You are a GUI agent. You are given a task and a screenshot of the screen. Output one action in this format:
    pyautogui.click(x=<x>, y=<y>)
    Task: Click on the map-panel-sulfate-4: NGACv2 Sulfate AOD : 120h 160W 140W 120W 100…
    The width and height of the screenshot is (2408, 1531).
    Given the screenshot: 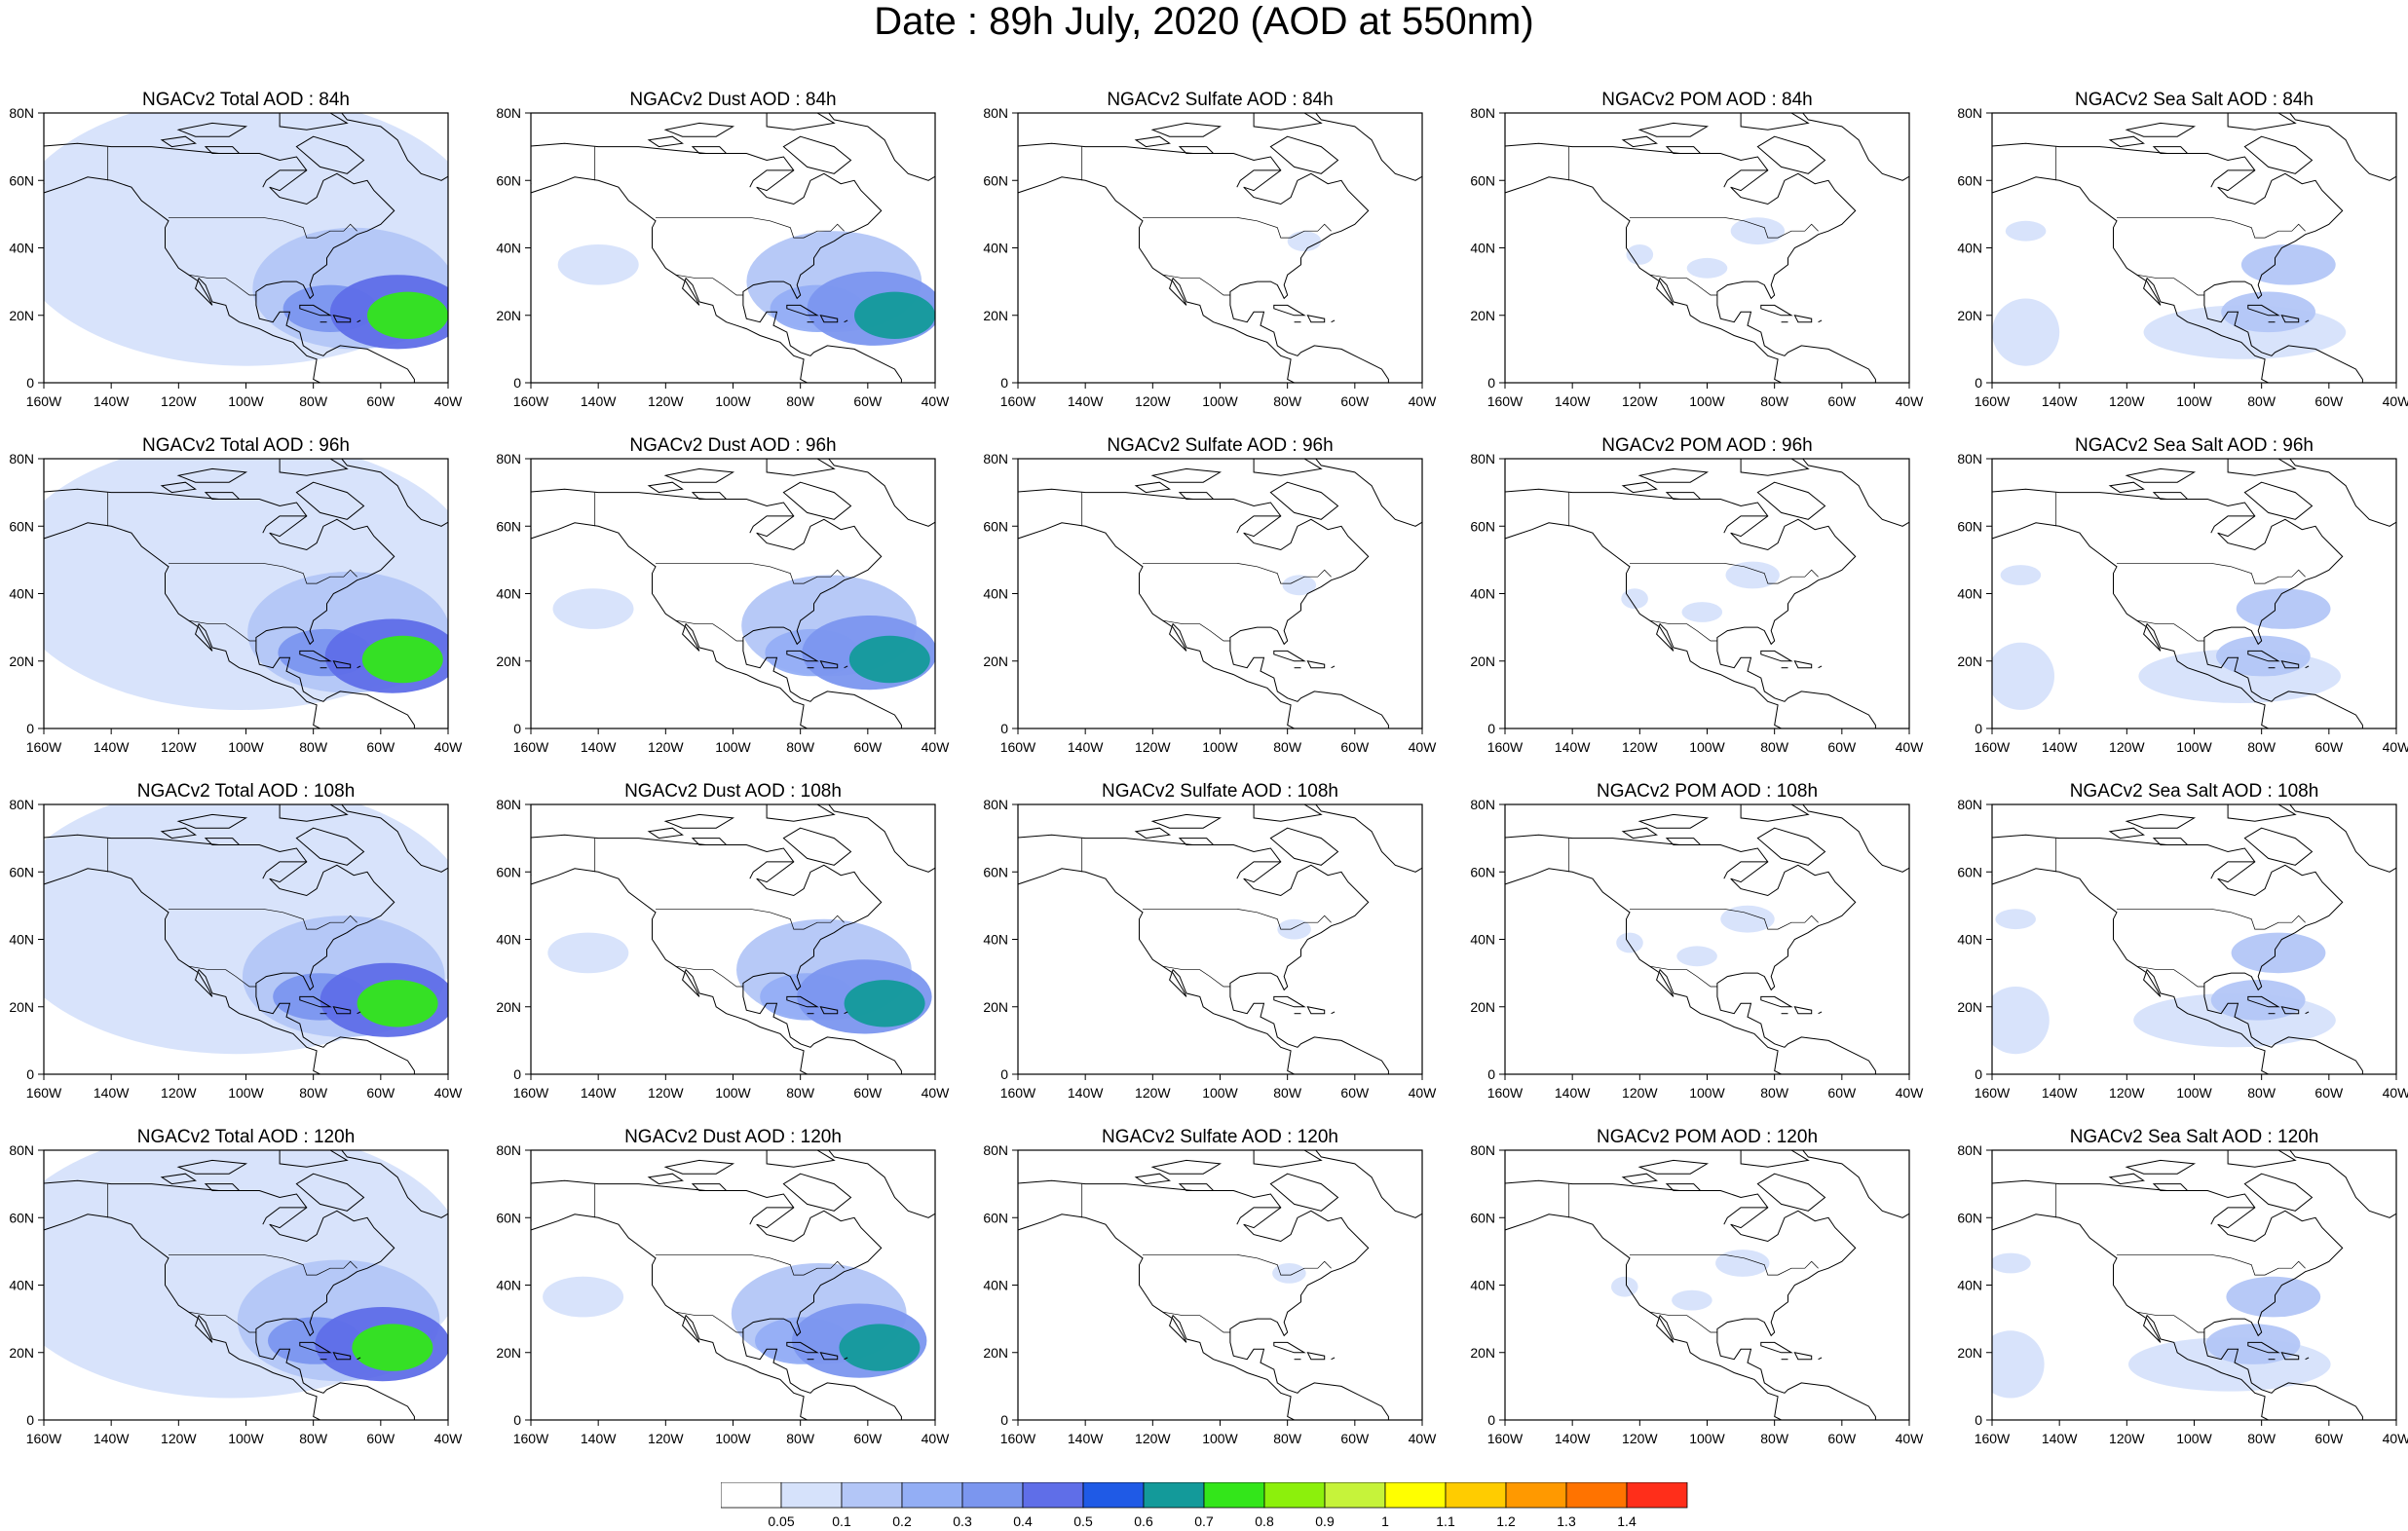 What is the action you would take?
    pyautogui.click(x=1217, y=1295)
    